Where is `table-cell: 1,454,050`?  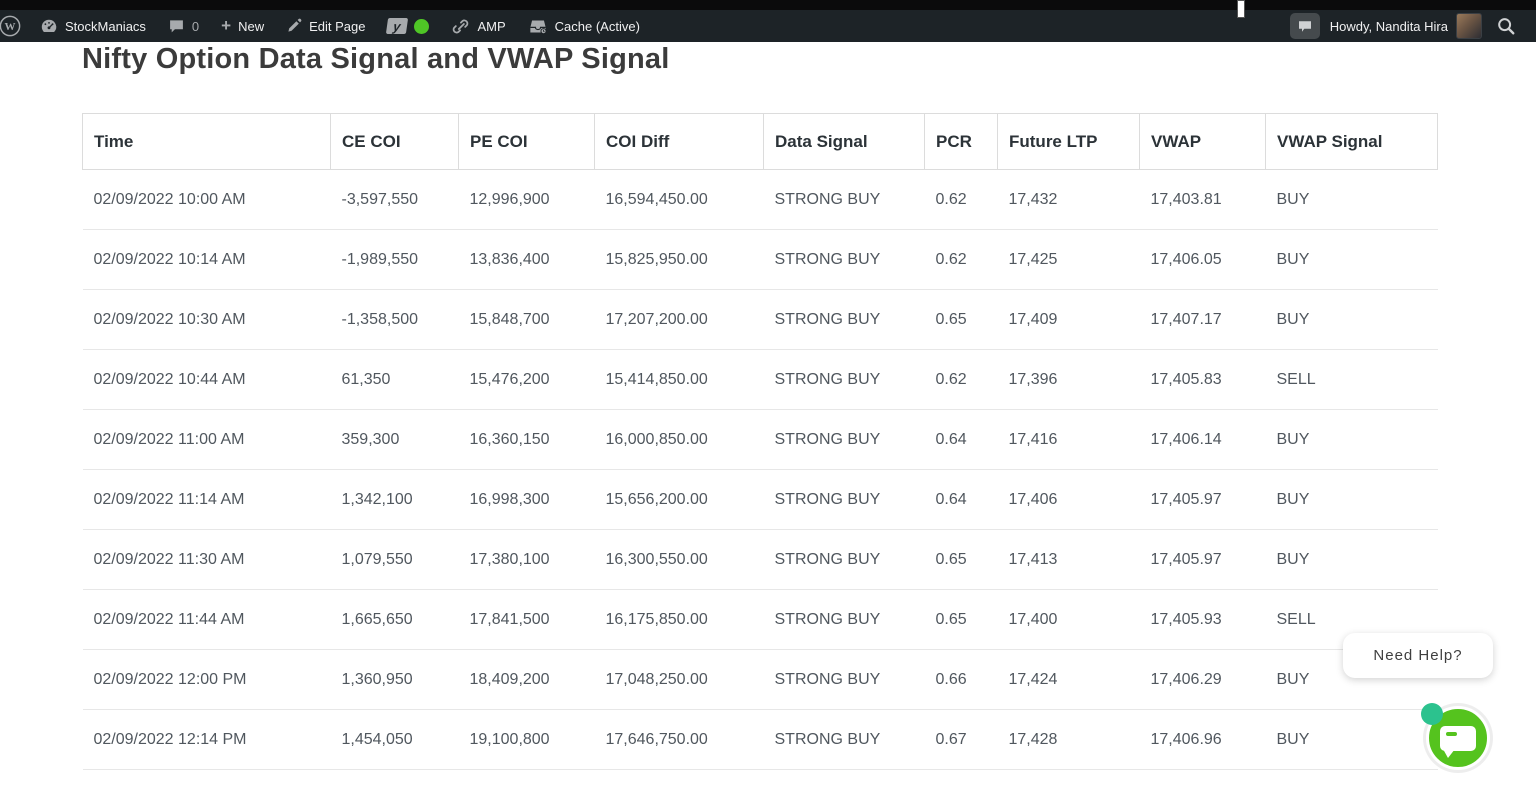 table-cell: 1,454,050 is located at coordinates (394, 740).